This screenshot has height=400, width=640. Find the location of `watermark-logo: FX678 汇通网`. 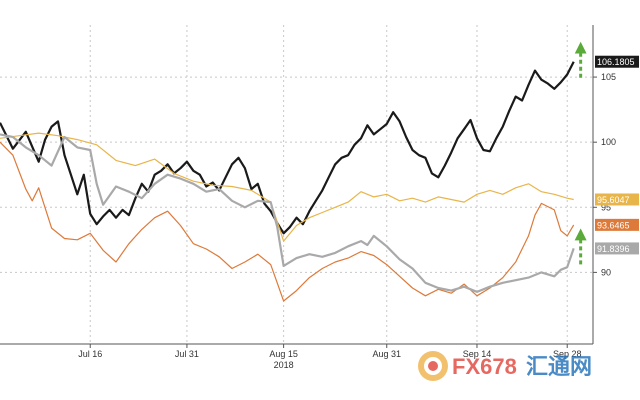

watermark-logo: FX678 汇通网 is located at coordinates (505, 366).